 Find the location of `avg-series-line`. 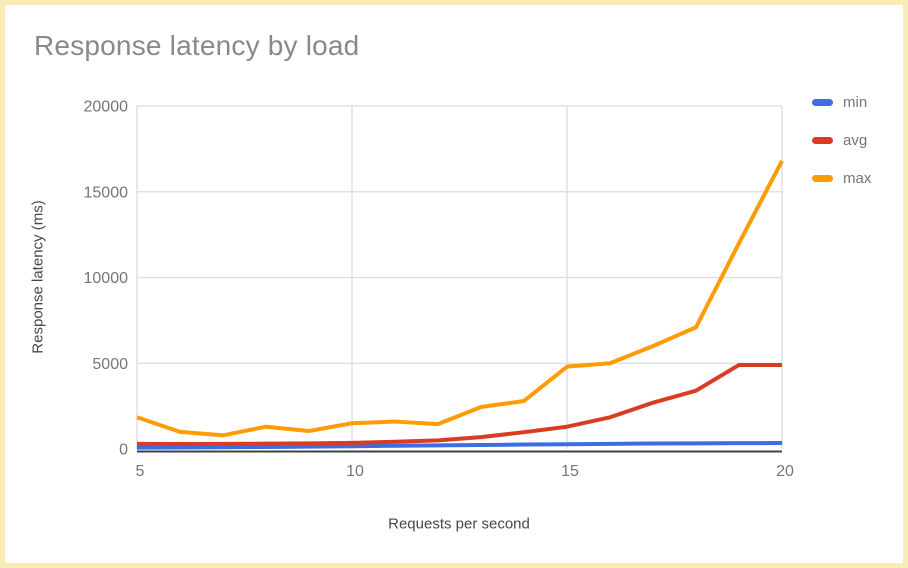

avg-series-line is located at coordinates (459, 404).